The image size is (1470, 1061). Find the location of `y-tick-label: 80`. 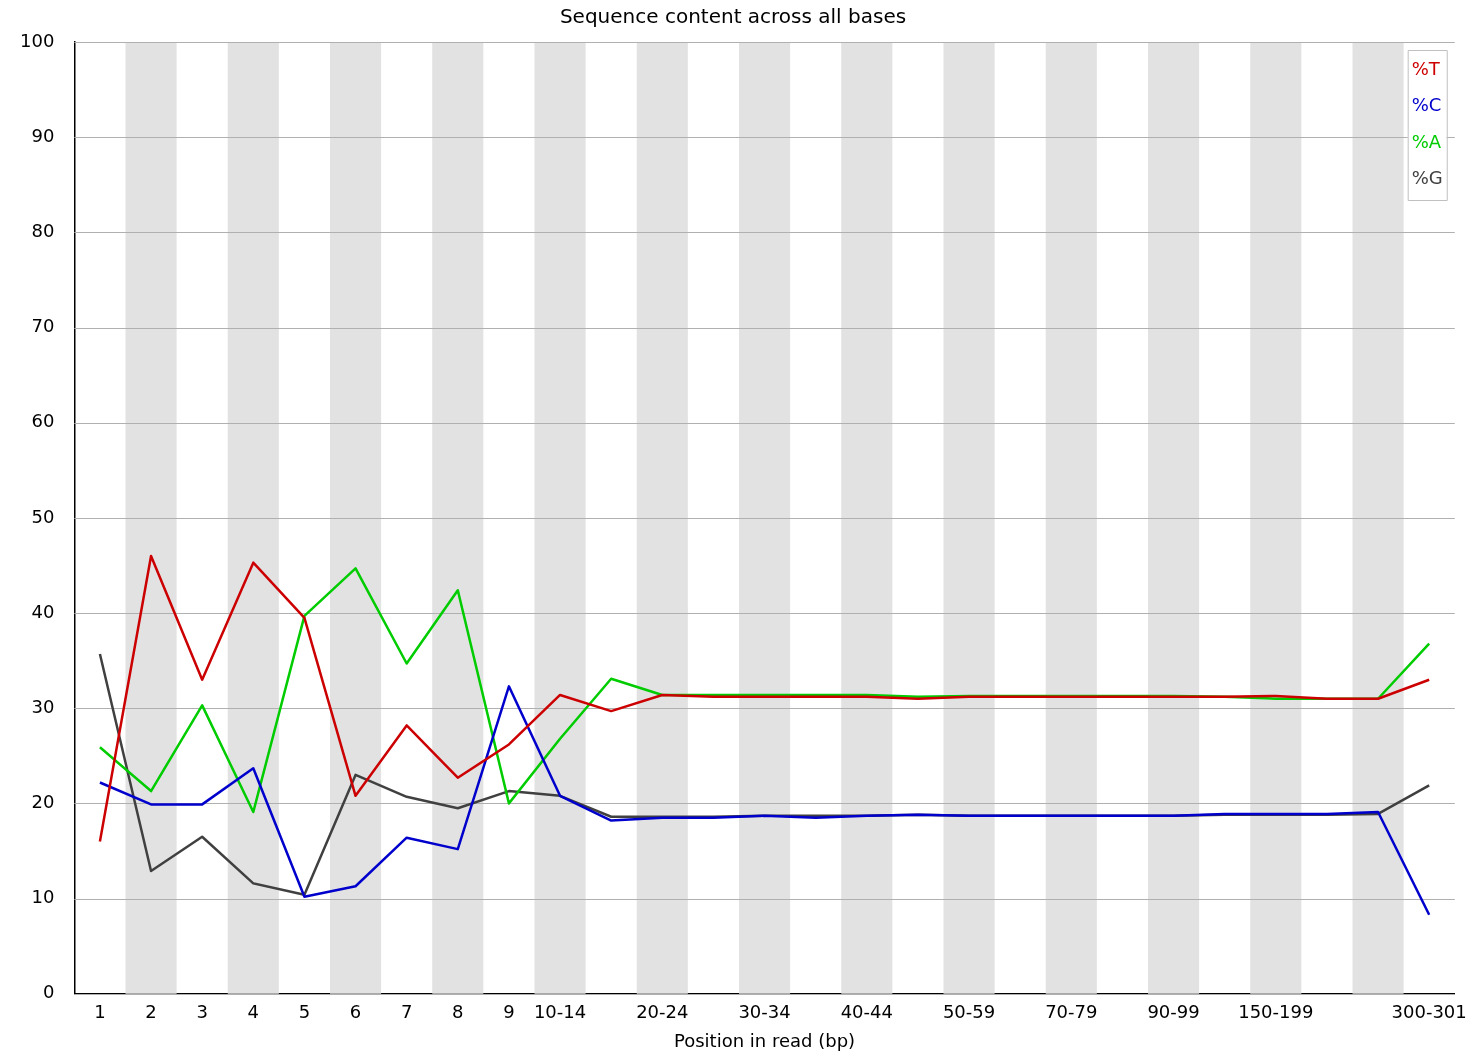

y-tick-label: 80 is located at coordinates (43, 231).